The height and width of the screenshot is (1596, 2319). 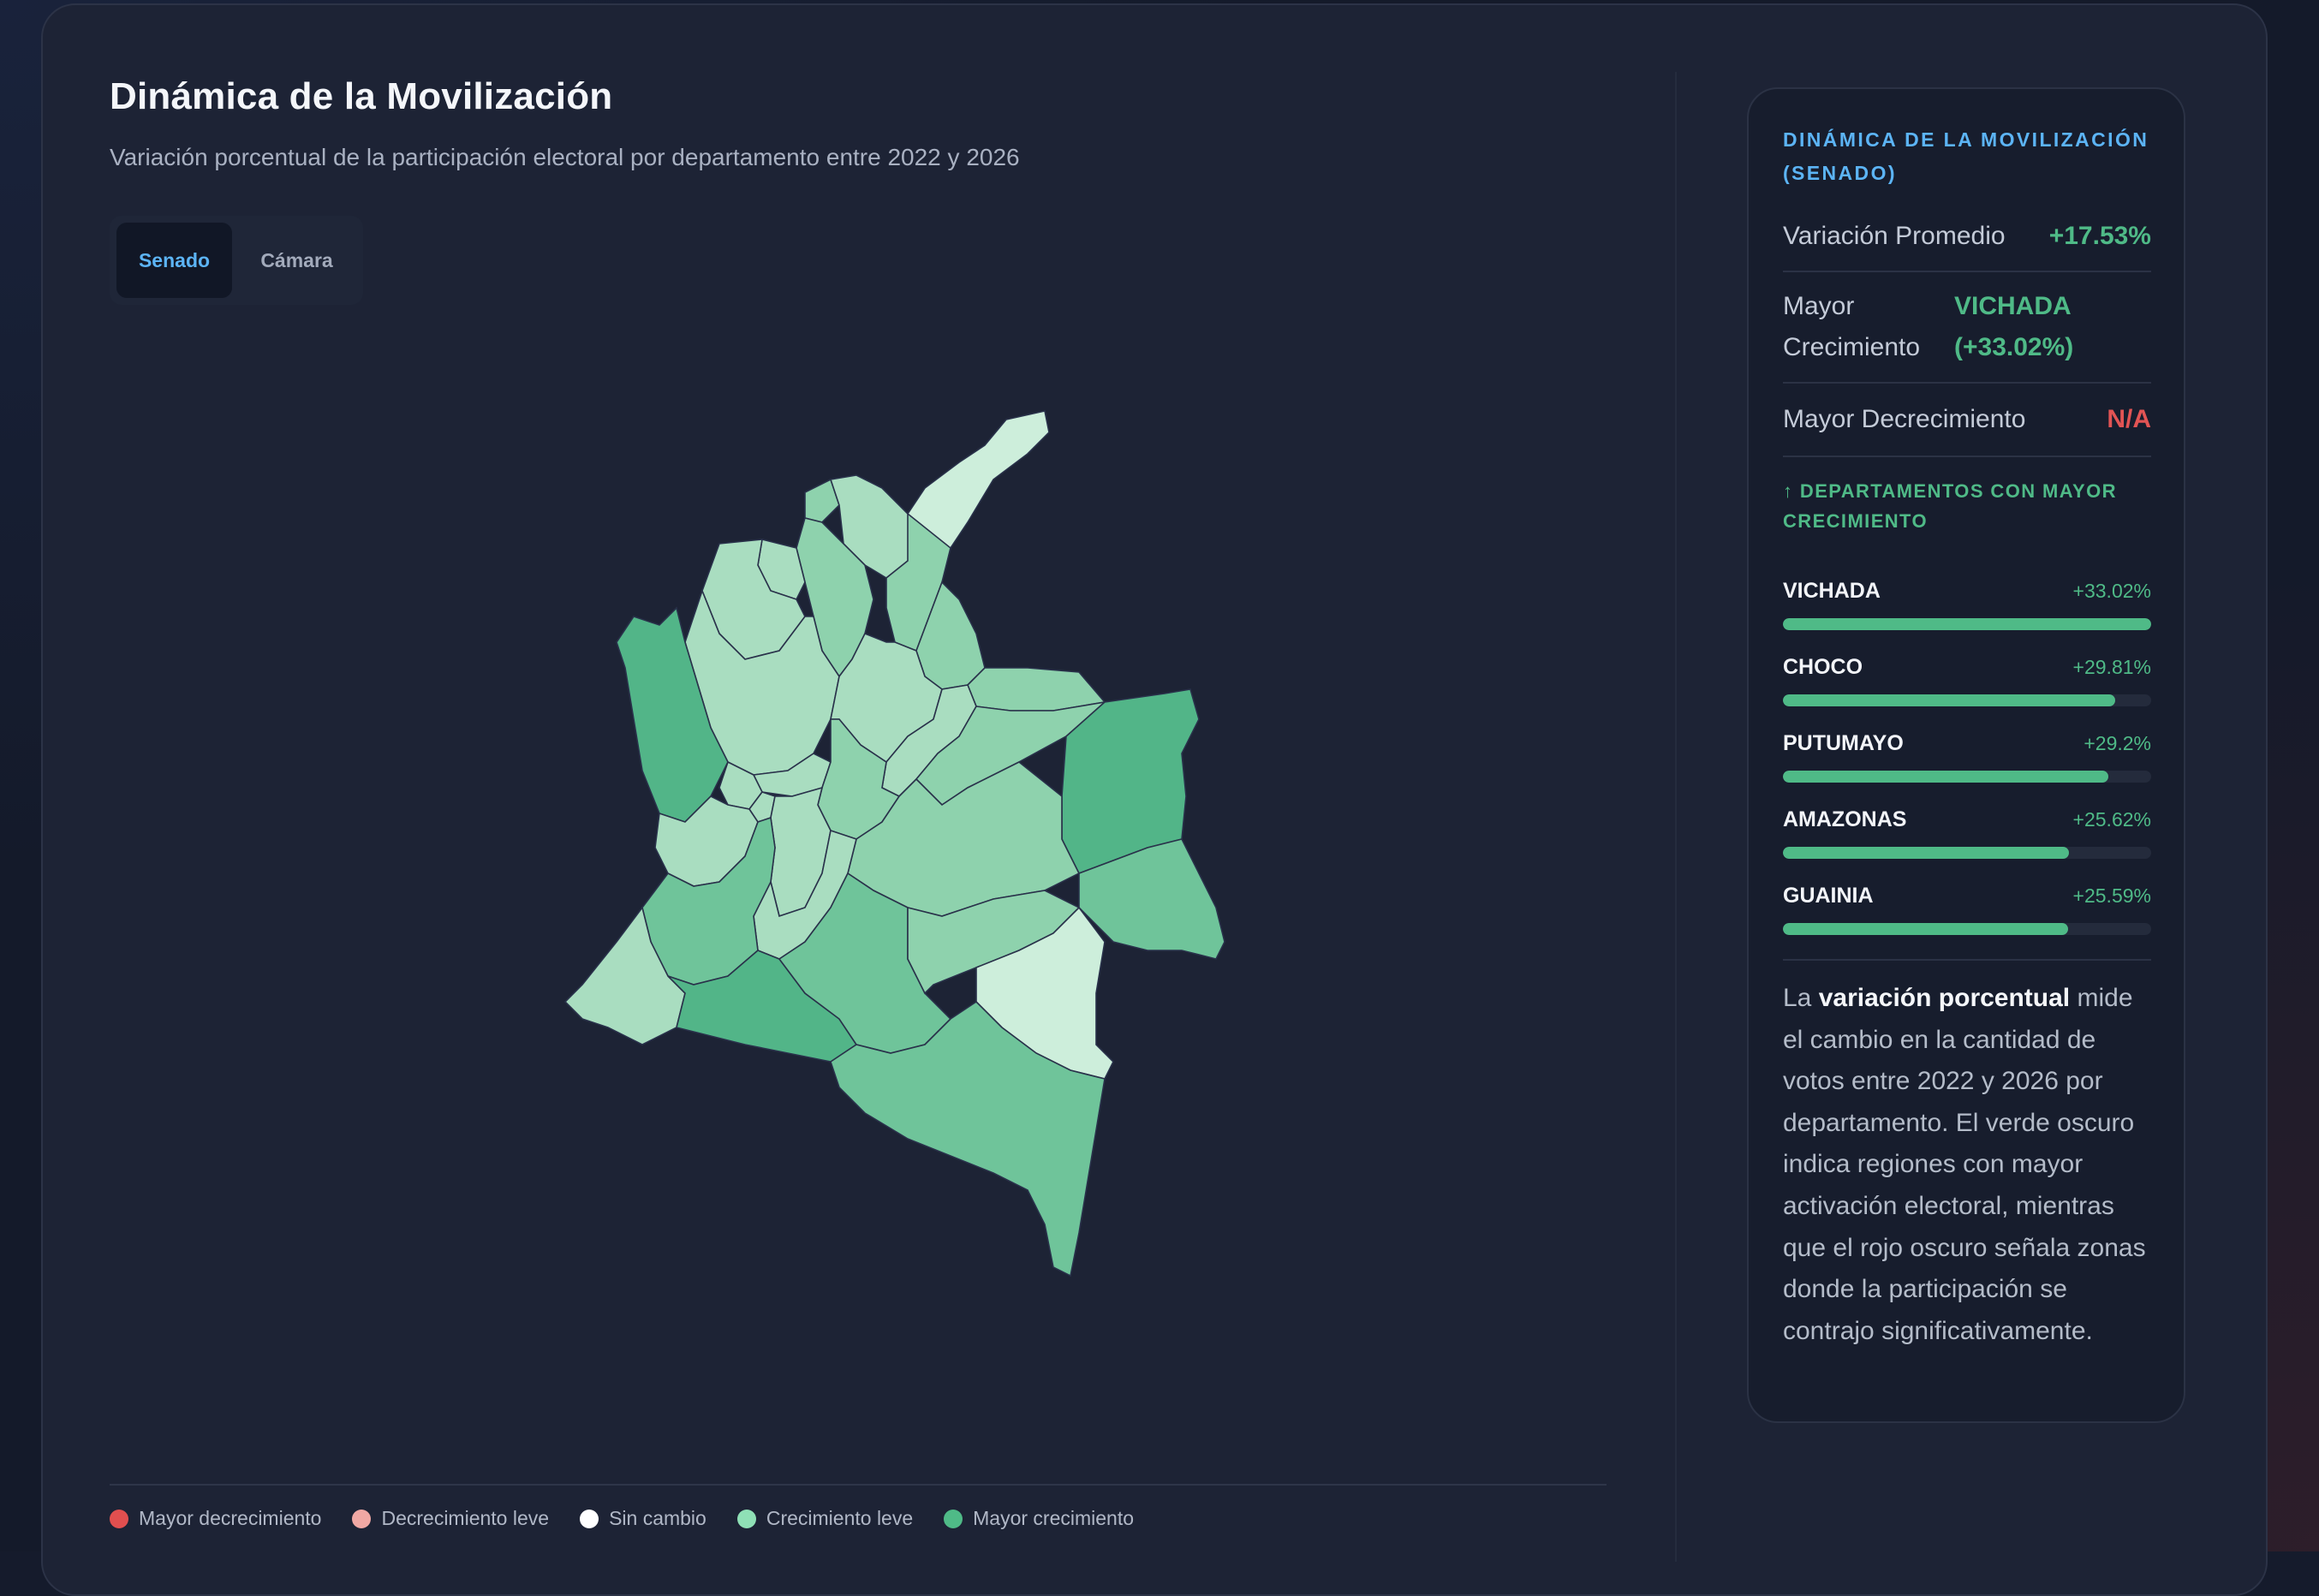 I want to click on legend-label: Crecimiento leve, so click(x=840, y=1518).